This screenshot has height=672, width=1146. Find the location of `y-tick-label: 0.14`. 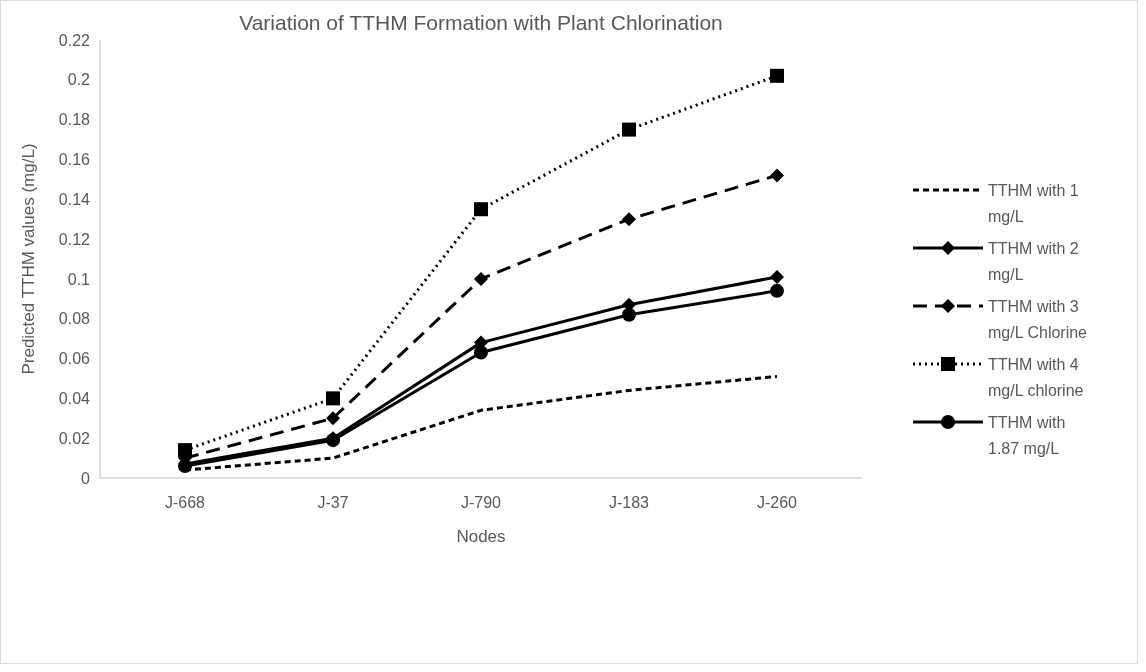

y-tick-label: 0.14 is located at coordinates (74, 199).